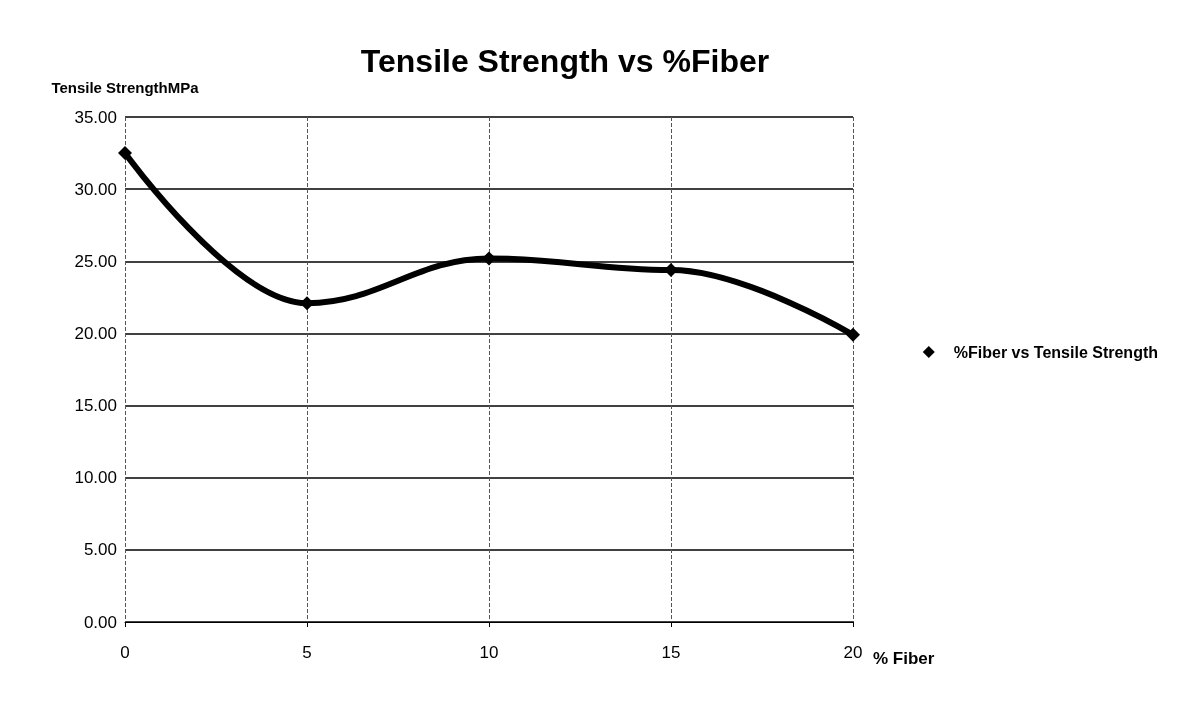  Describe the element at coordinates (125, 87) in the screenshot. I see `y-axis-title: Tensile StrengthMPa` at that location.